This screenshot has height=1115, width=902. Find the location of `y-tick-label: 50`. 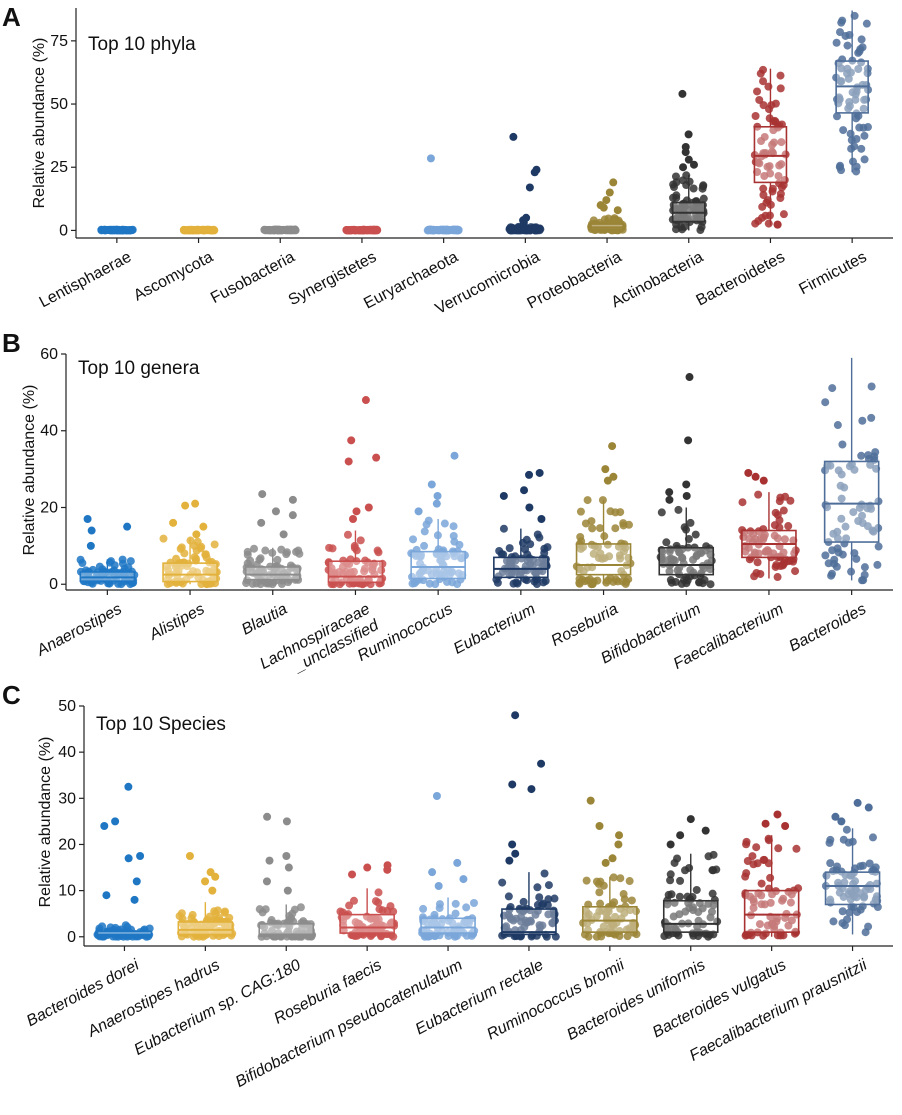

y-tick-label: 50 is located at coordinates (67, 706).